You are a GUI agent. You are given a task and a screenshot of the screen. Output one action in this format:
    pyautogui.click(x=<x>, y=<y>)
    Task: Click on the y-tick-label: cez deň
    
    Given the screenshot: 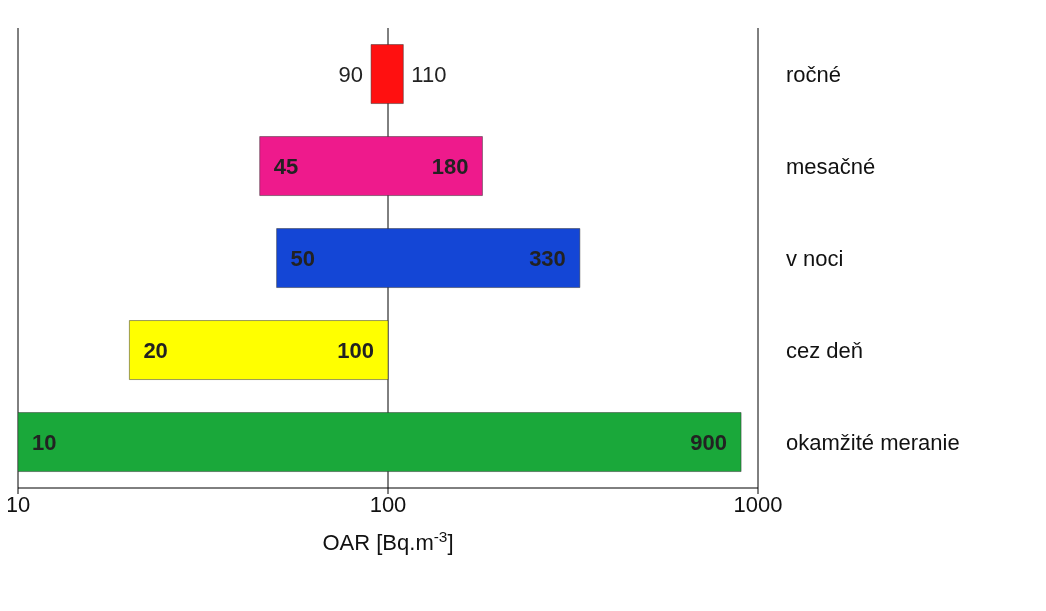 What is the action you would take?
    pyautogui.click(x=825, y=350)
    